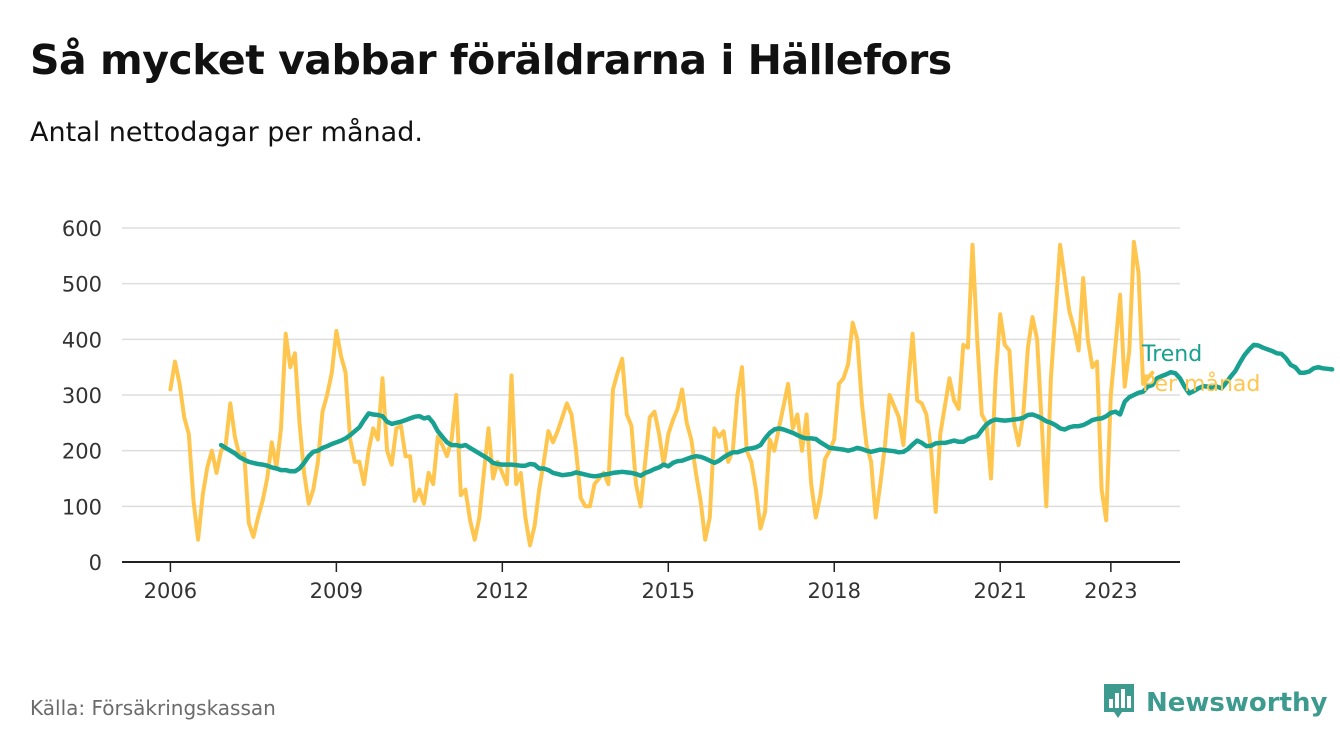 The image size is (1340, 753). I want to click on x-tick-label: 2006, so click(170, 591).